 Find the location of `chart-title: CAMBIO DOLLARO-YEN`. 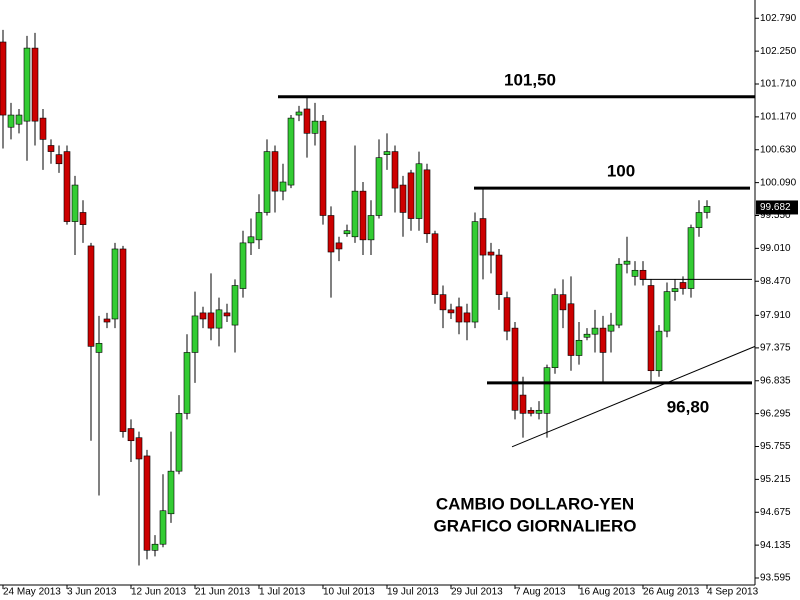

chart-title: CAMBIO DOLLARO-YEN is located at coordinates (535, 503).